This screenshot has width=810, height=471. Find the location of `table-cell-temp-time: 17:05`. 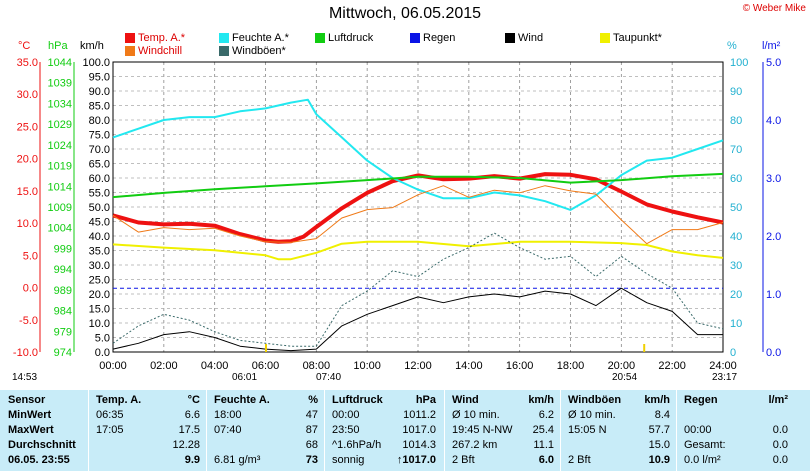

table-cell-temp-time: 17:05 is located at coordinates (110, 430).